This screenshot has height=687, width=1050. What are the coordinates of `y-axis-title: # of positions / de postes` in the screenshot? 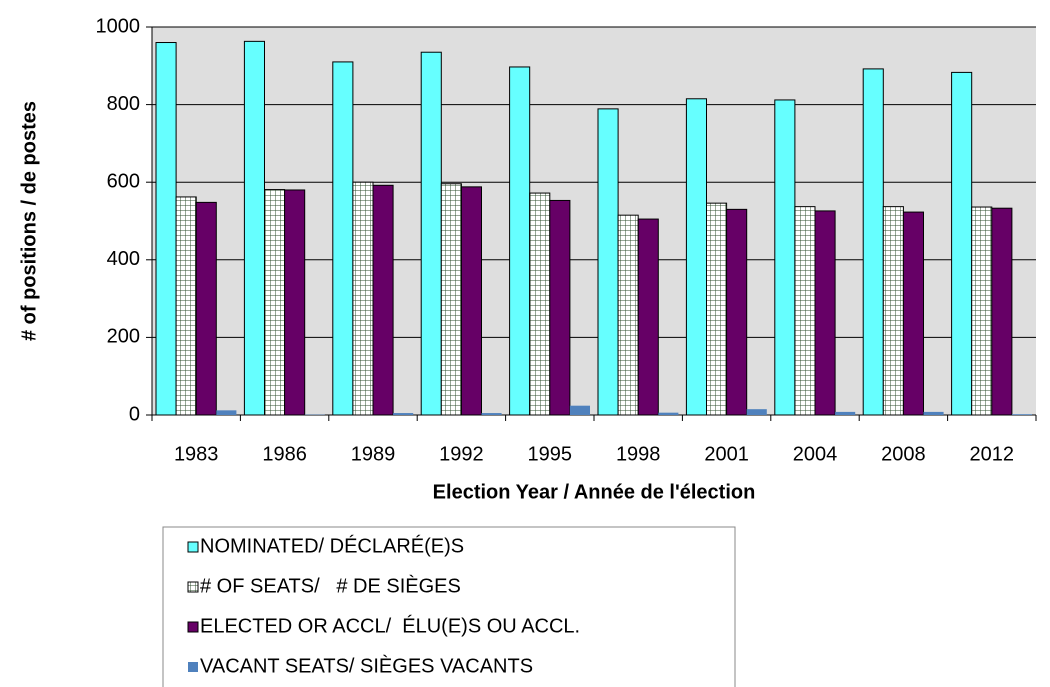 It's located at (29, 221).